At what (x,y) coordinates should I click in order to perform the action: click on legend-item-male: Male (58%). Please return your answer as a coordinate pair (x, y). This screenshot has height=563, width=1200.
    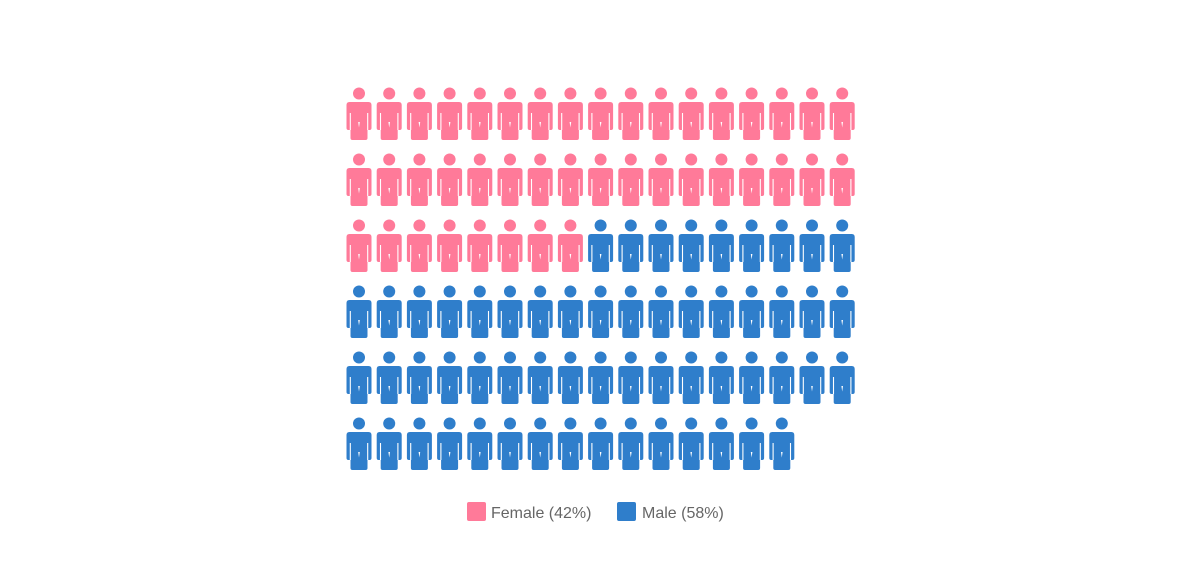
    Looking at the image, I should click on (670, 512).